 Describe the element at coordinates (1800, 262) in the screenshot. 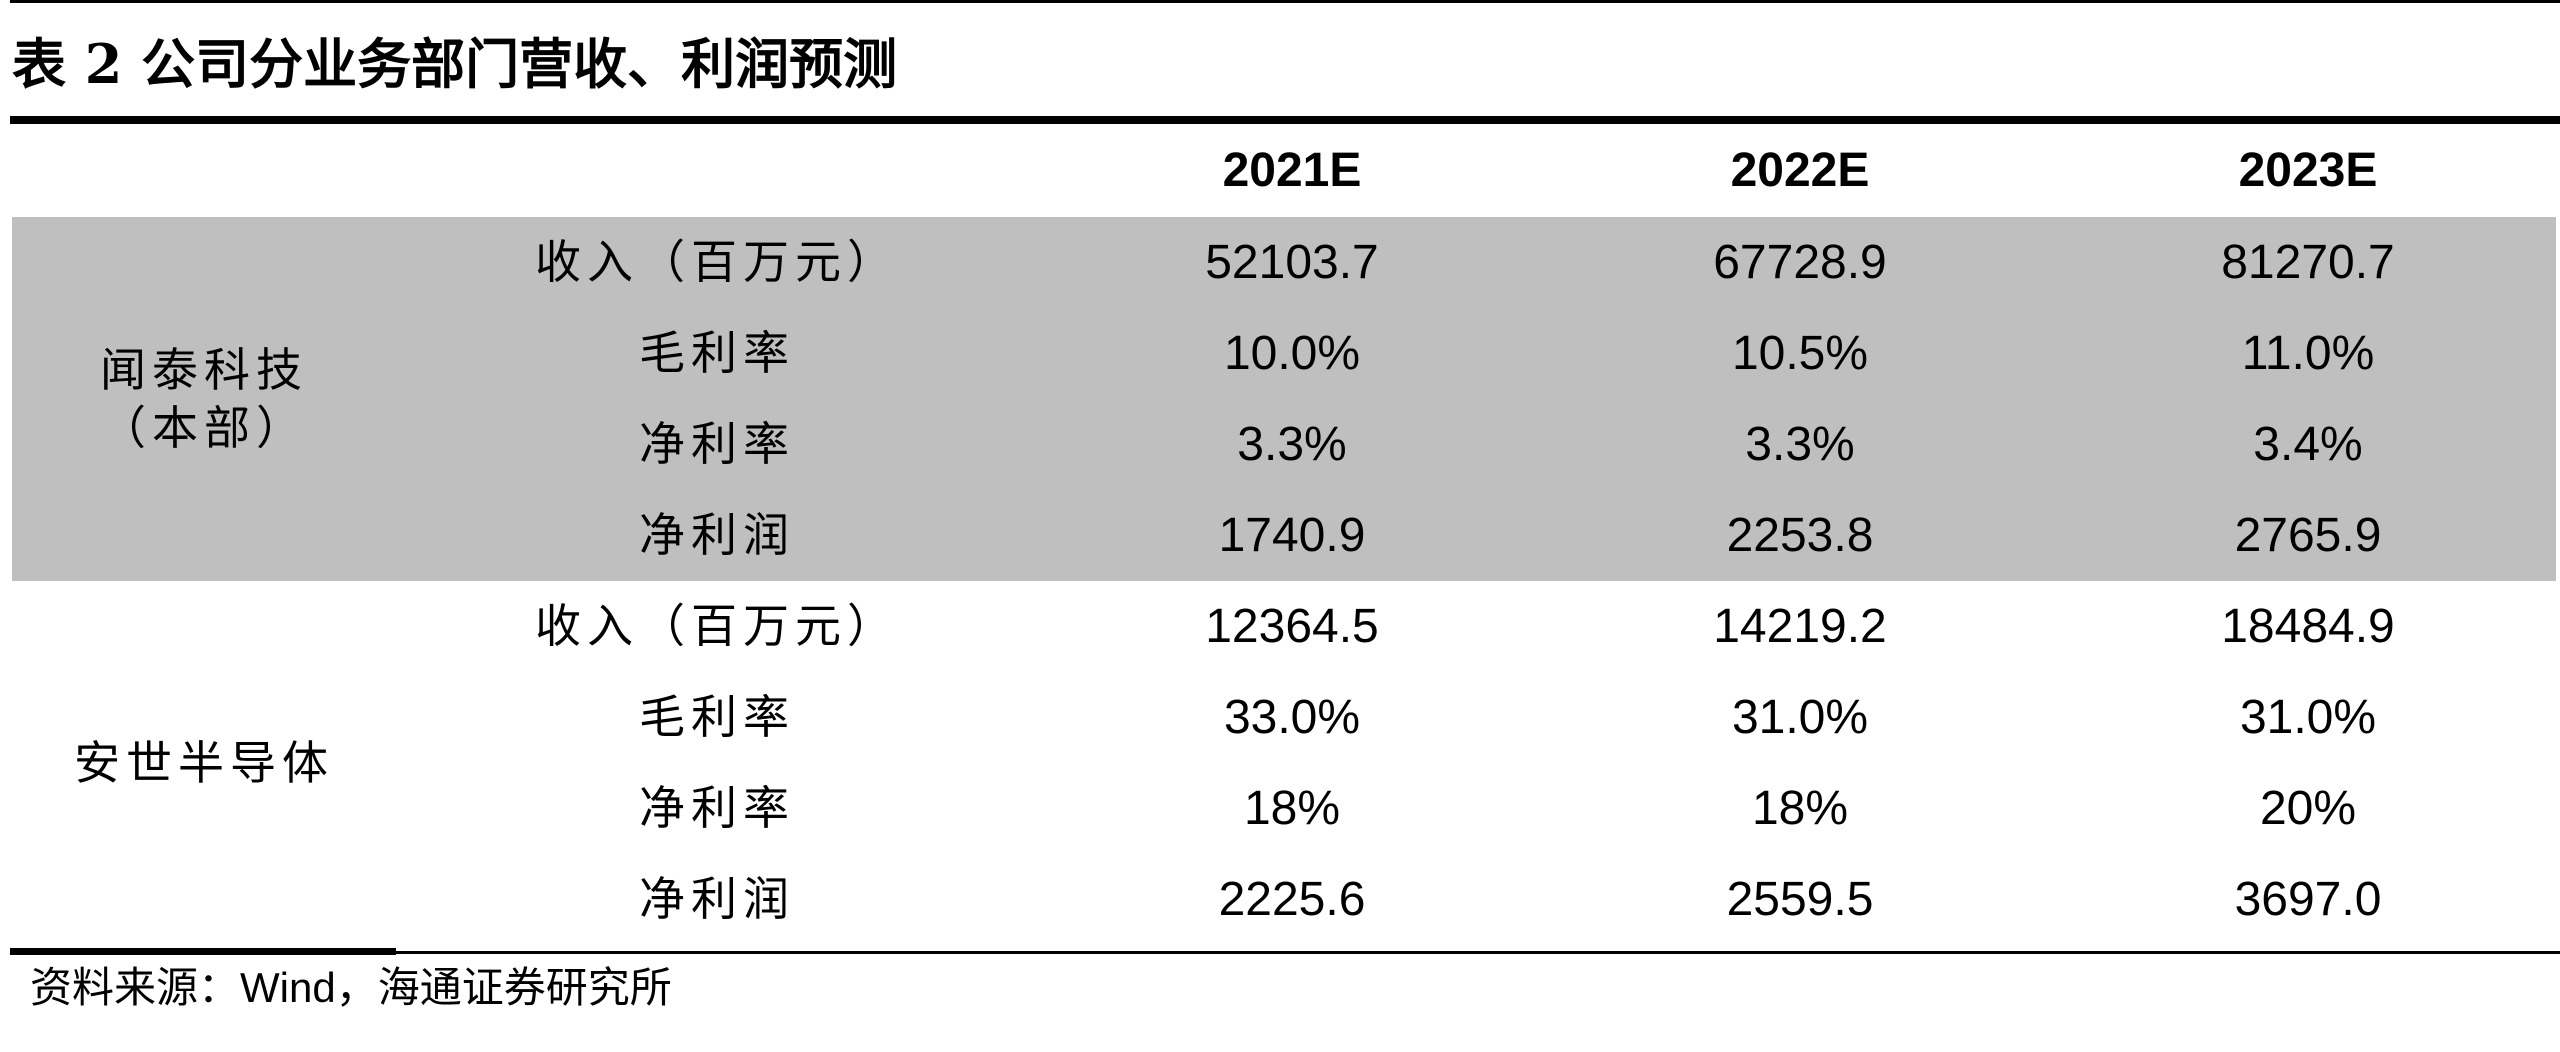

I see `value-cell: 67728.9` at that location.